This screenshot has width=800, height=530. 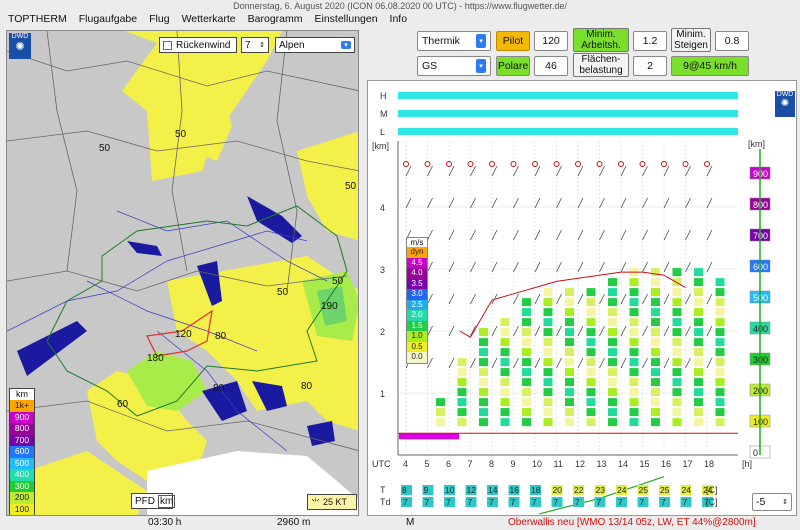 I want to click on t-value: 24, so click(x=622, y=490).